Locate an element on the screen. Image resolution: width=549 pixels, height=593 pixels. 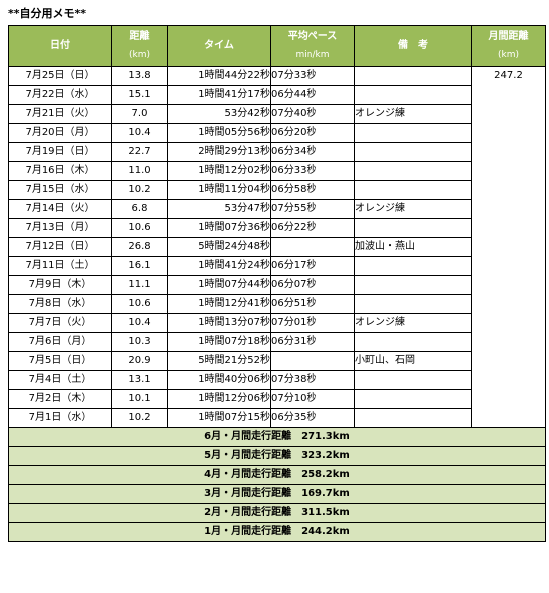
header-distance: 距離 (km) is located at coordinates (139, 46).